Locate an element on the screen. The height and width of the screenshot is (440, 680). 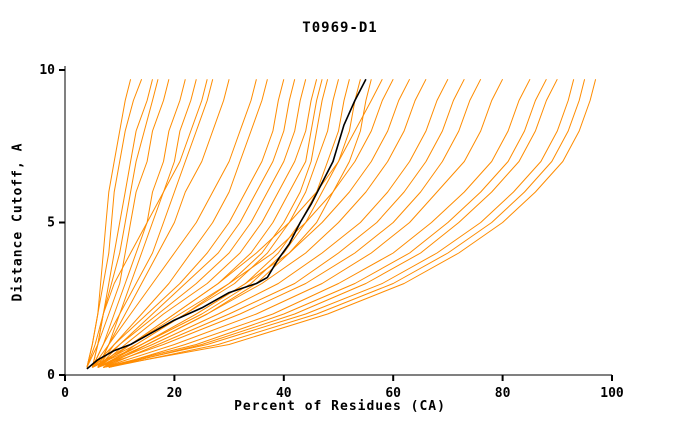
x-axis-label: Percent of Residues (CA) is located at coordinates (340, 406).